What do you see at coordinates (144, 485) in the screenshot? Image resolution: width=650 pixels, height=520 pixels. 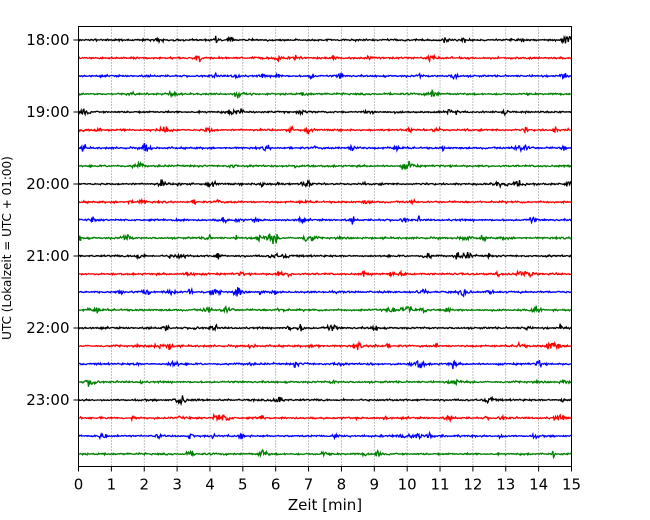 I see `x-tick-label-2: 2` at bounding box center [144, 485].